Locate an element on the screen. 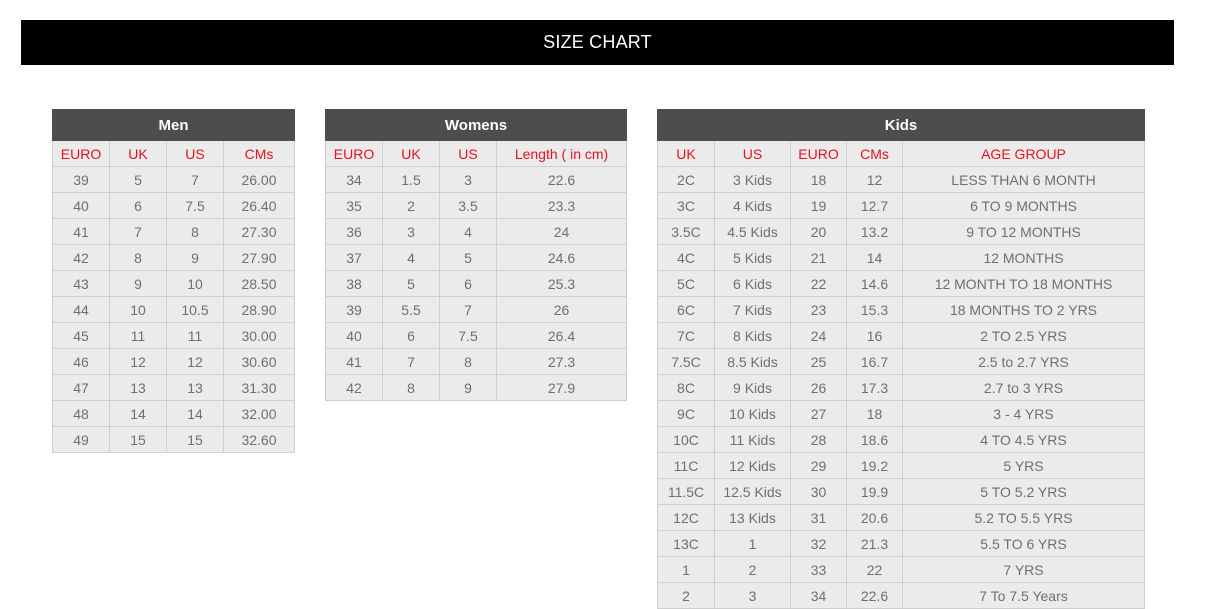 The height and width of the screenshot is (609, 1230). table-cell: 30.60 is located at coordinates (259, 361).